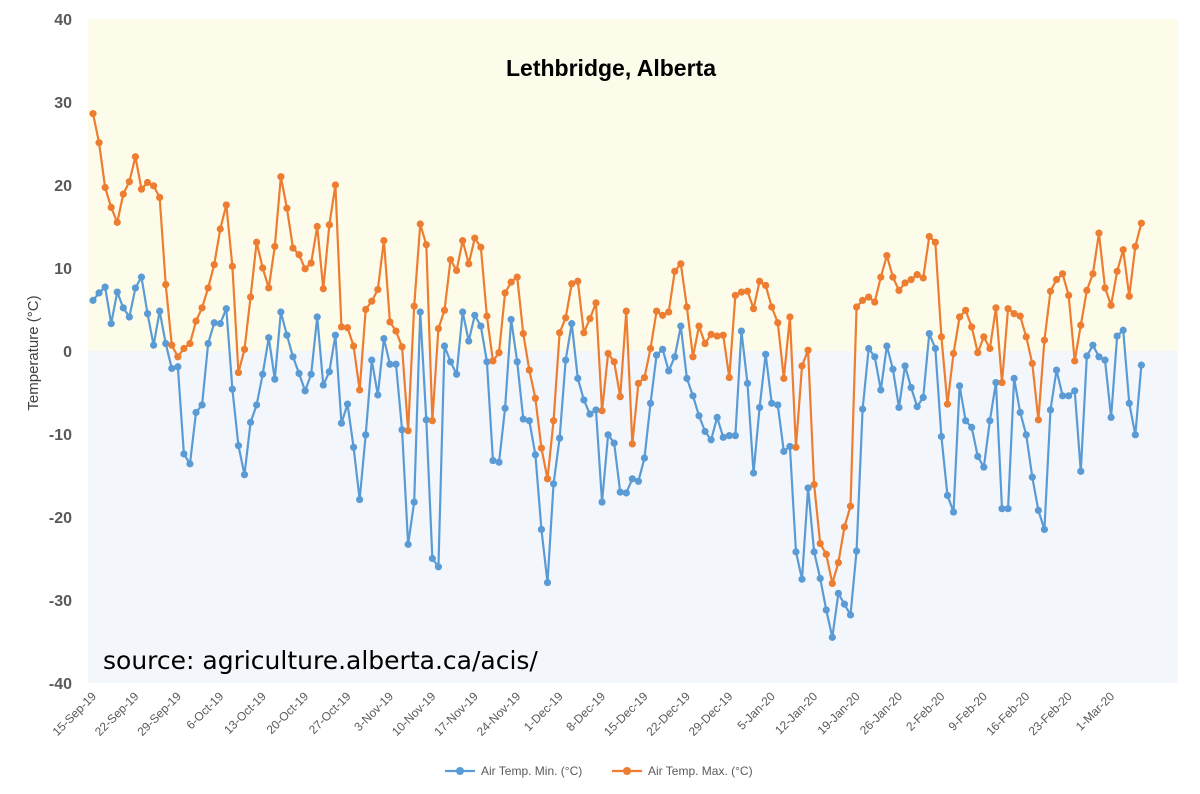 The image size is (1200, 794). Describe the element at coordinates (682, 771) in the screenshot. I see `legend-item-max: Air Temp. Max. (°C)` at that location.